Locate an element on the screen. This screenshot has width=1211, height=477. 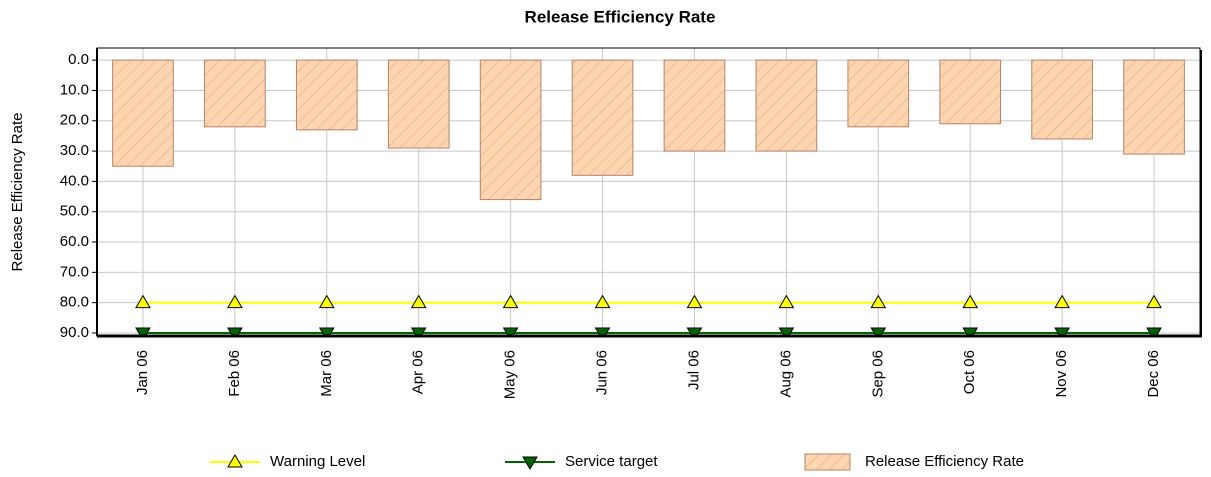
legend-label: Service target is located at coordinates (611, 461).